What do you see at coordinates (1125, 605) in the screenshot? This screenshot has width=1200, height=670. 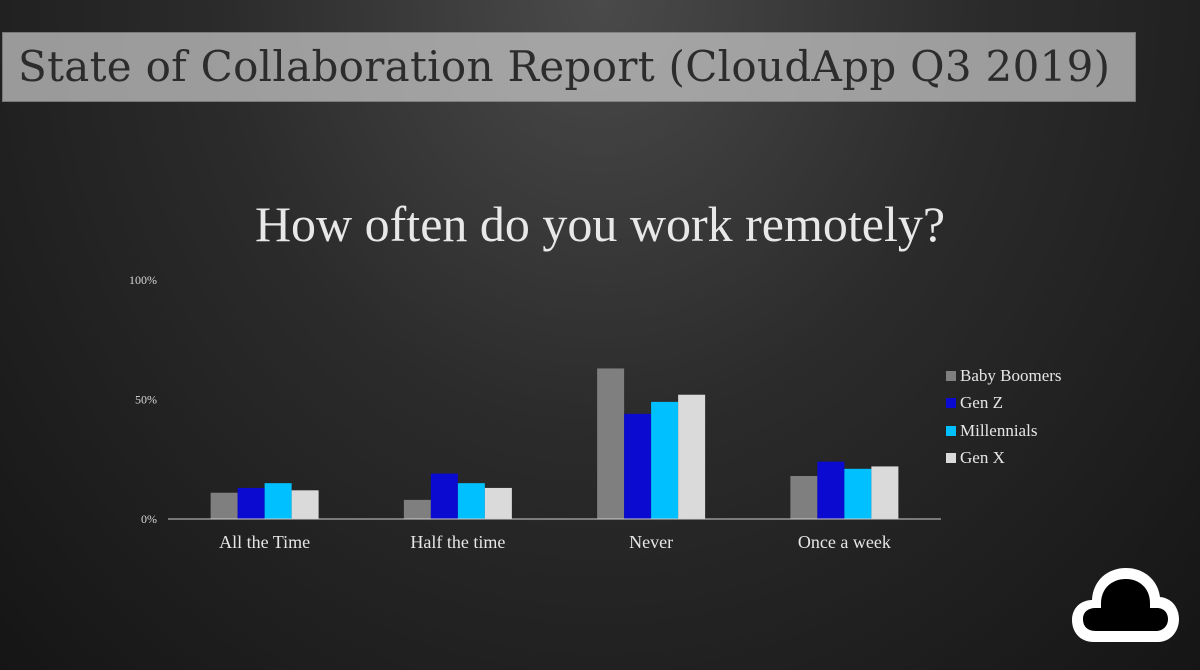 I see `cloud-icon` at bounding box center [1125, 605].